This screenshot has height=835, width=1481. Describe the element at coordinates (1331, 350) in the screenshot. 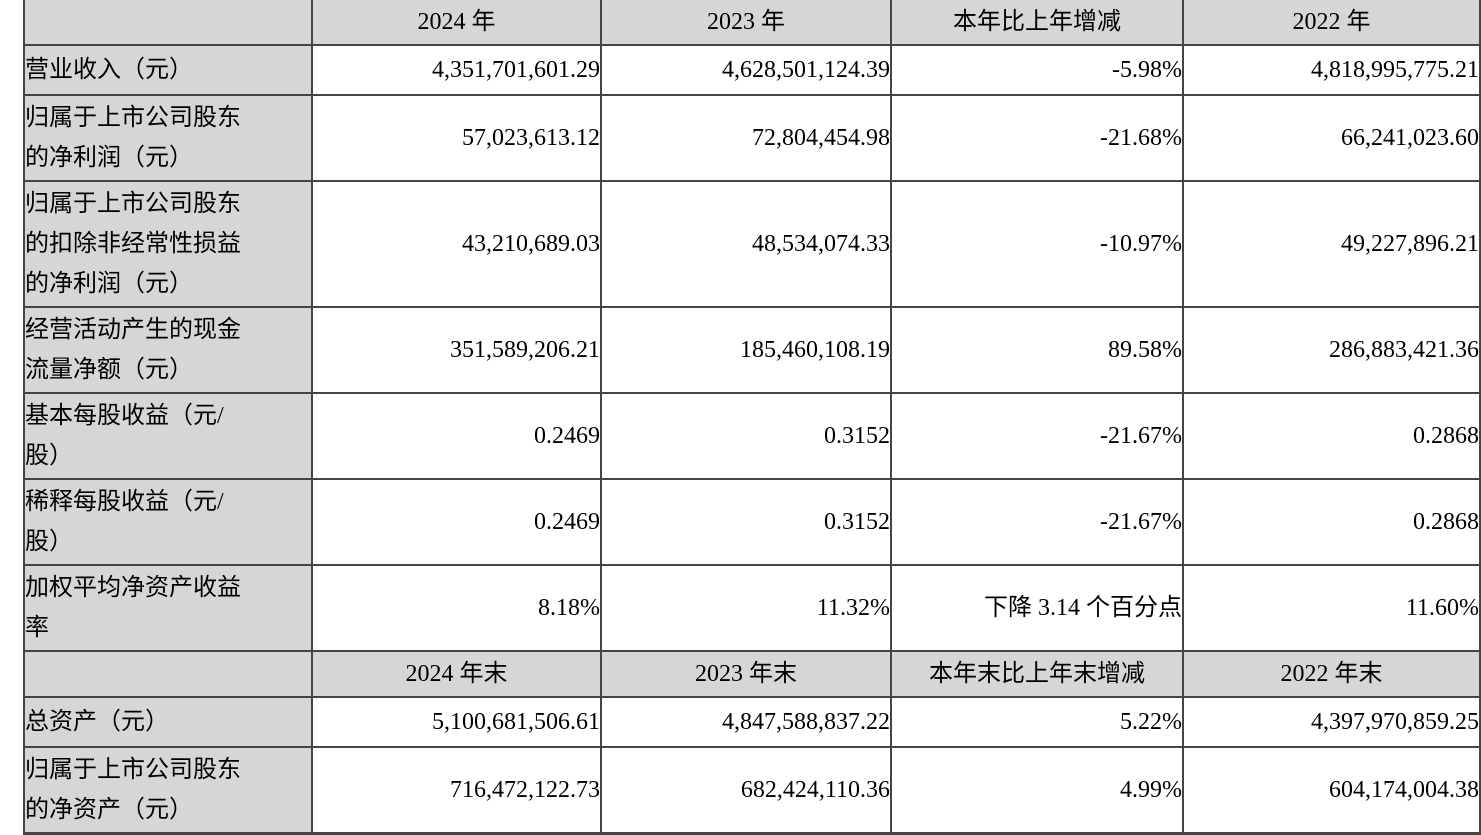

I see `cell-value: 286,883,421.36` at that location.